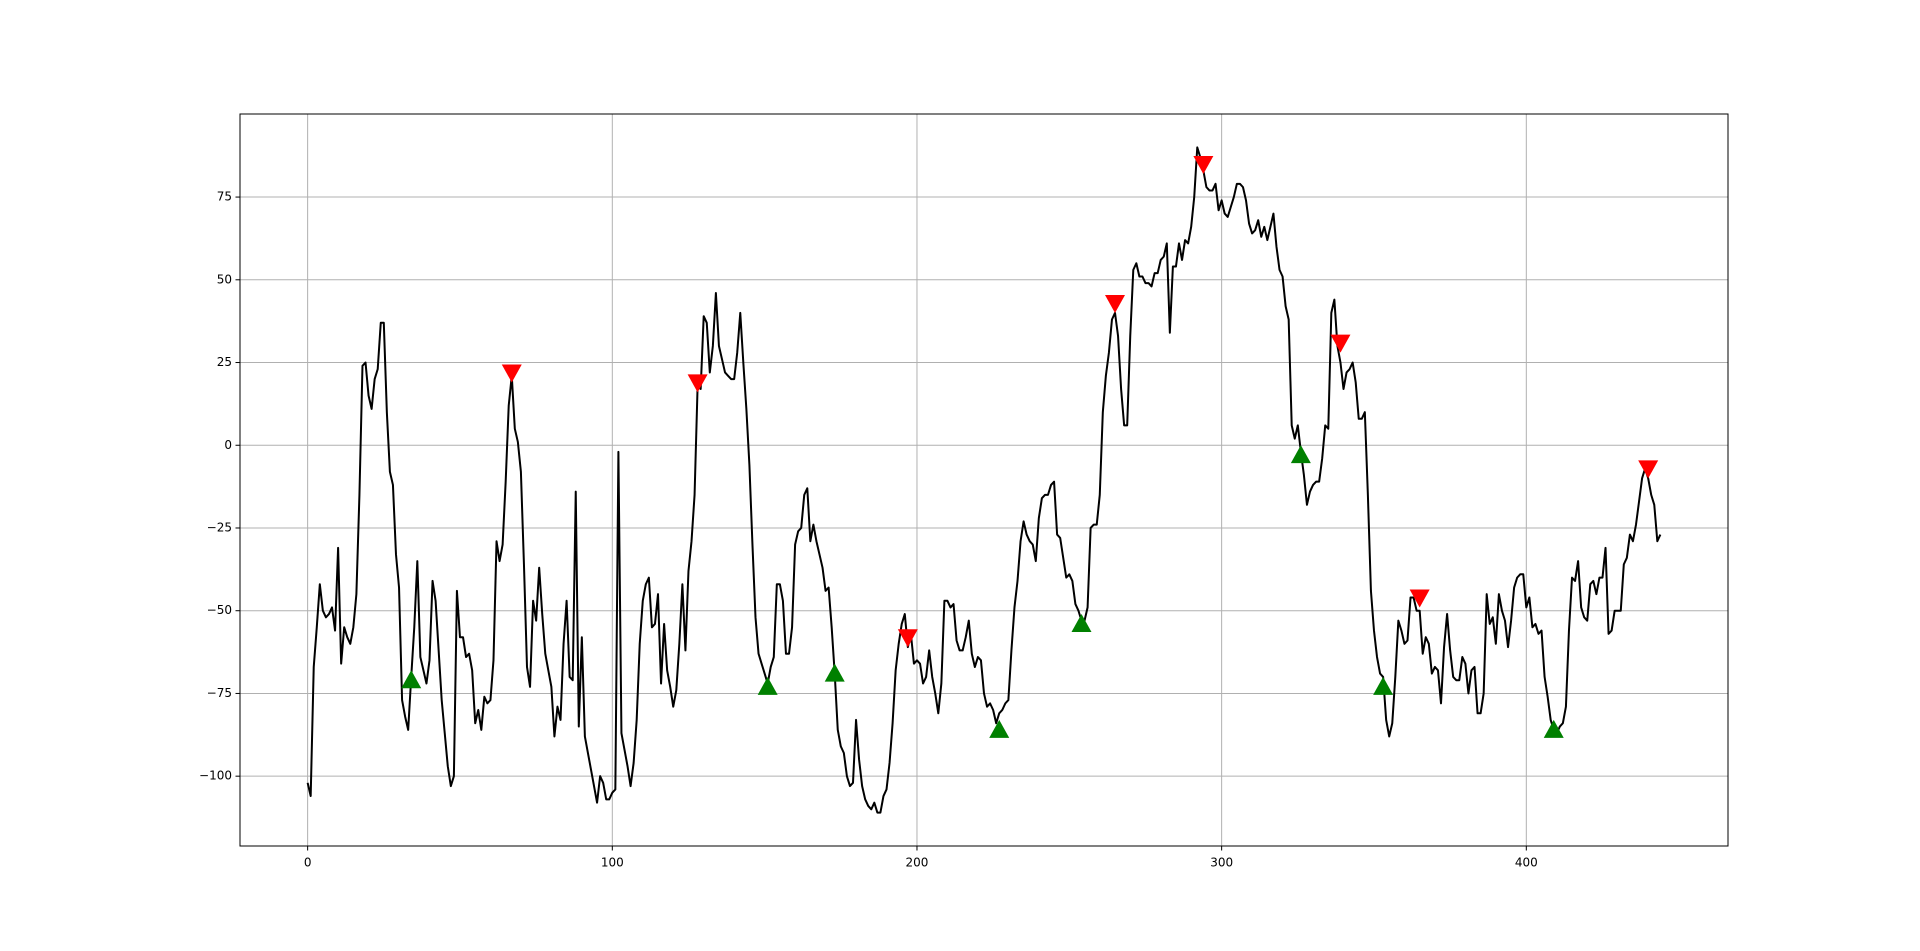 Image resolution: width=1920 pixels, height=951 pixels. I want to click on x-tick-label: 200, so click(917, 863).